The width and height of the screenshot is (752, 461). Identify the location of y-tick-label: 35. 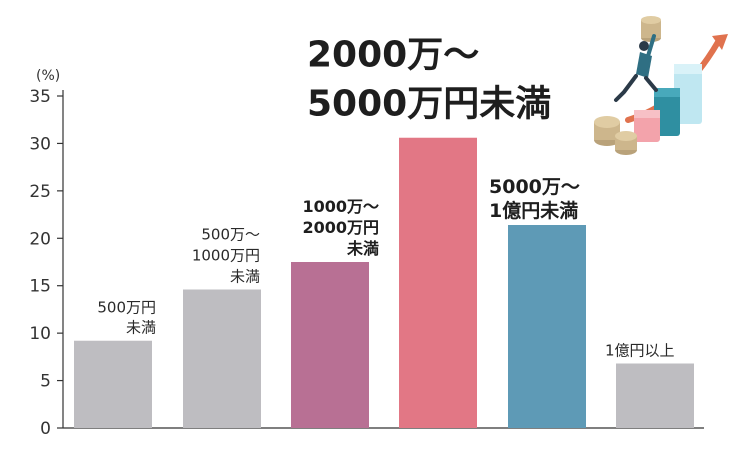
(40, 97).